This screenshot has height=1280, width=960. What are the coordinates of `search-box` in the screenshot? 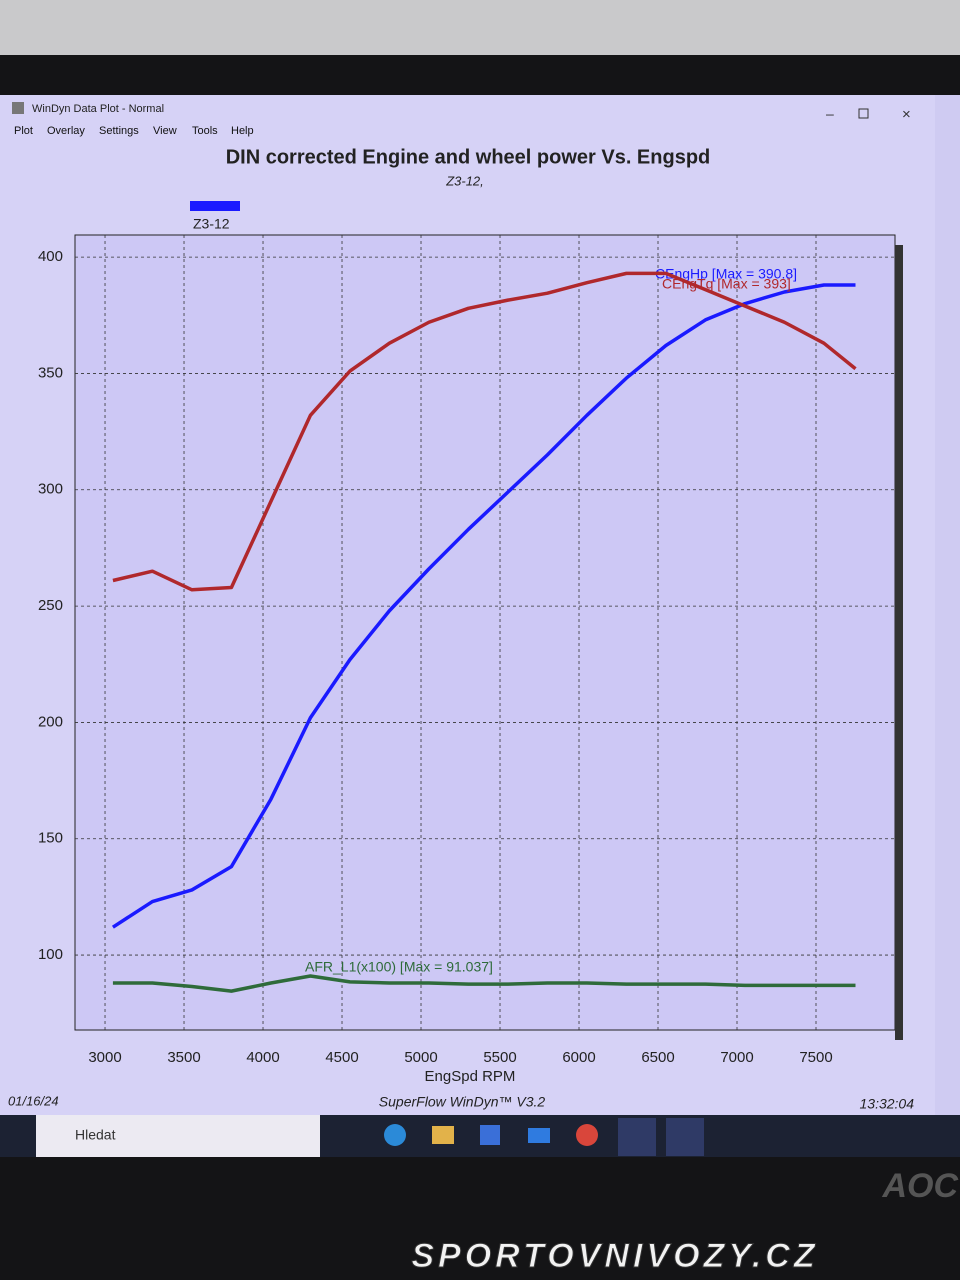 It's located at (178, 1136).